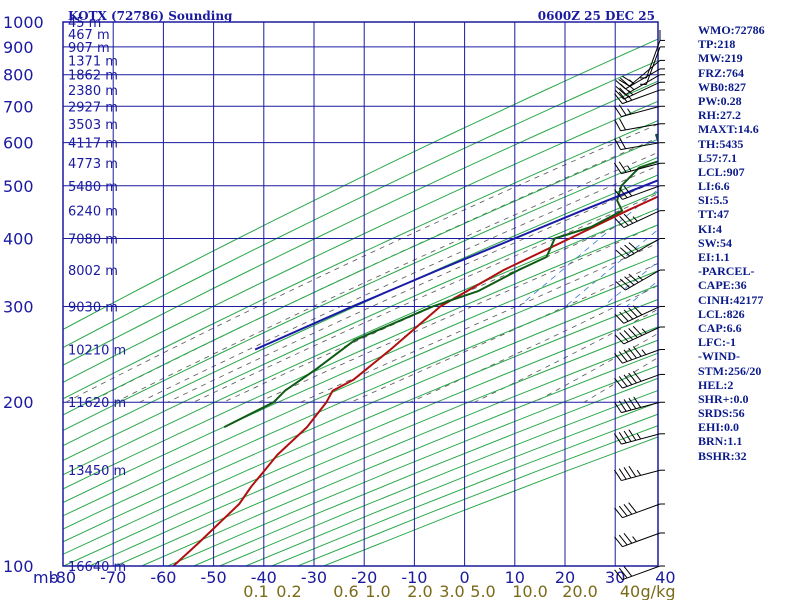 Image resolution: width=800 pixels, height=600 pixels. Describe the element at coordinates (163, 577) in the screenshot. I see `temperature-tick-label: -60` at that location.